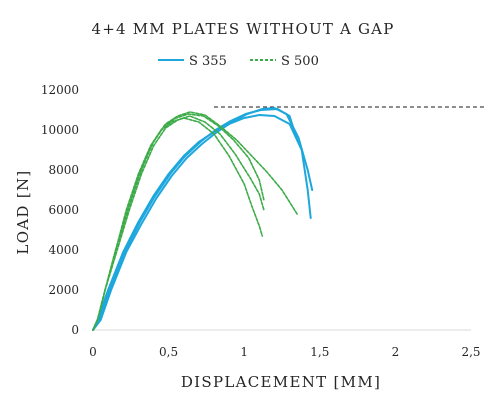 Image resolution: width=487 pixels, height=405 pixels. What do you see at coordinates (208, 61) in the screenshot?
I see `legend-label-s355: S 355` at bounding box center [208, 61].